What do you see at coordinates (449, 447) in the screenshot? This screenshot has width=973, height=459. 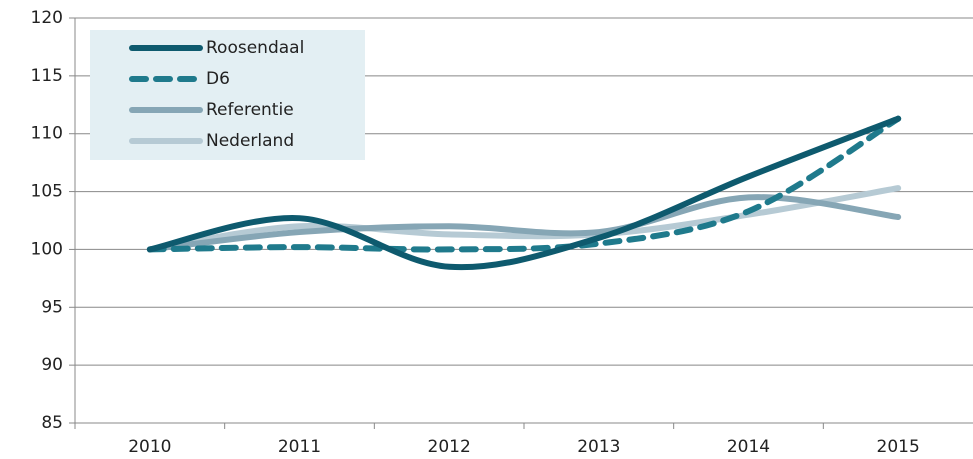 I see `x-tick-label: 2012` at bounding box center [449, 447].